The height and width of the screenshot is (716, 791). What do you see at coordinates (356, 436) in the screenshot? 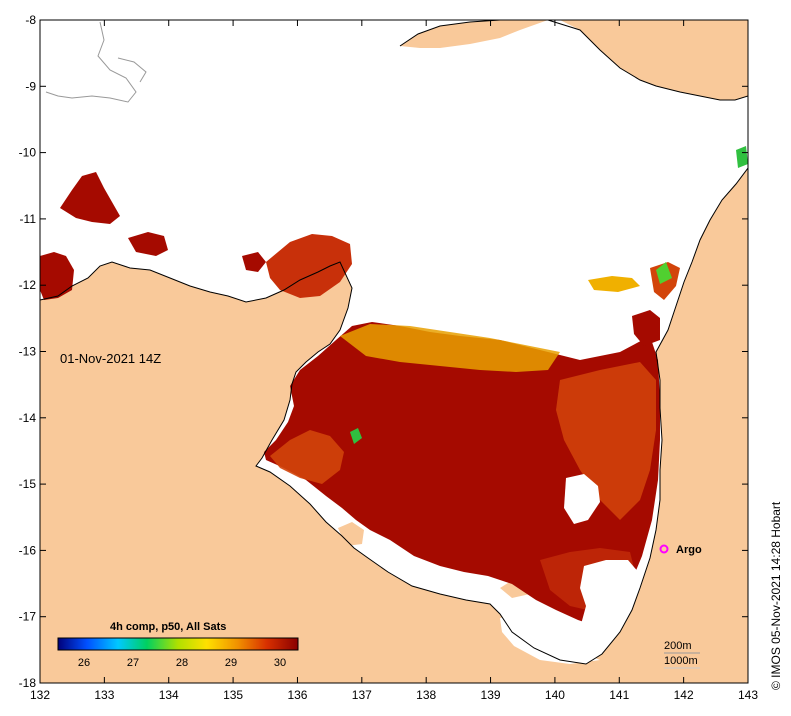
I see `sst-green-pixels-gulf` at bounding box center [356, 436].